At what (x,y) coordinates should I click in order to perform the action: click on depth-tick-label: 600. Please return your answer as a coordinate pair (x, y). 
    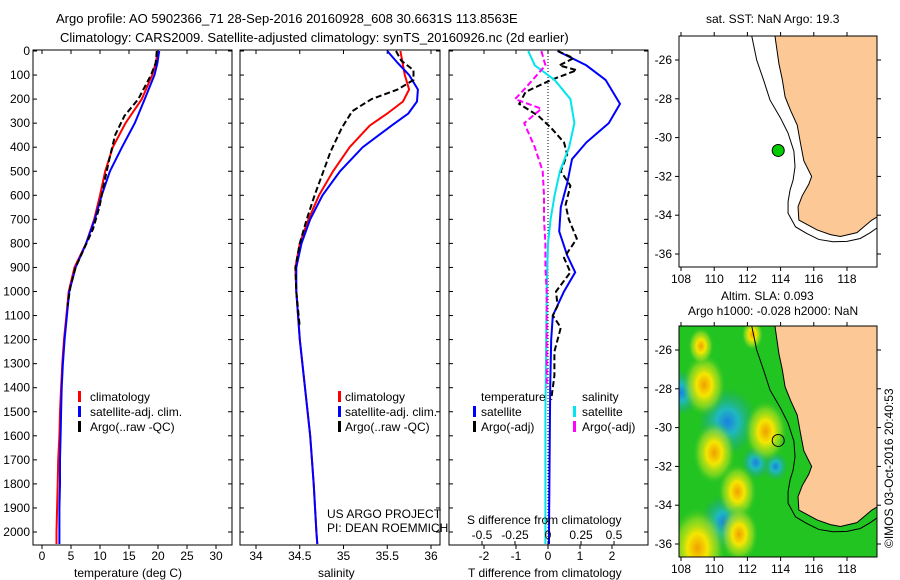
    Looking at the image, I should click on (20, 195).